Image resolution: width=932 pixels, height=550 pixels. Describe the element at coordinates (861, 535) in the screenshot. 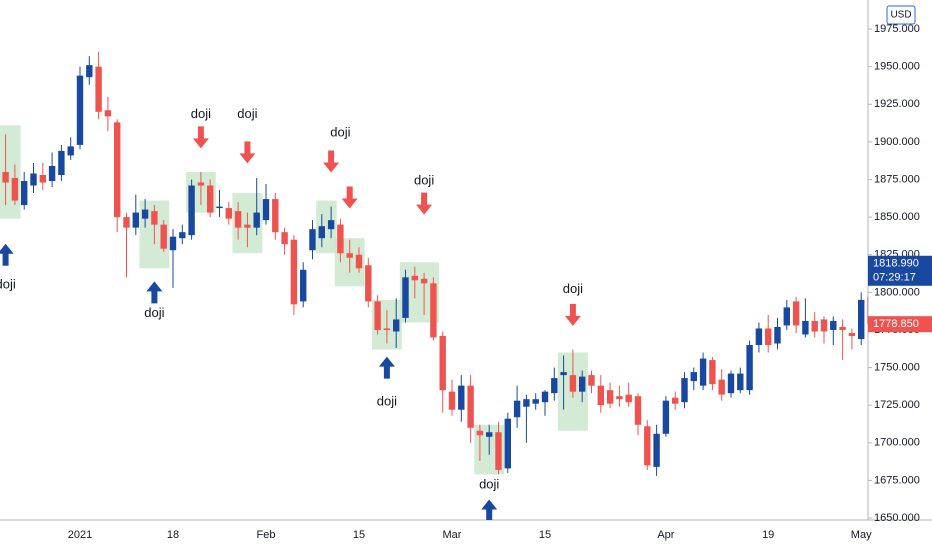

I see `x-tick-label: May` at that location.